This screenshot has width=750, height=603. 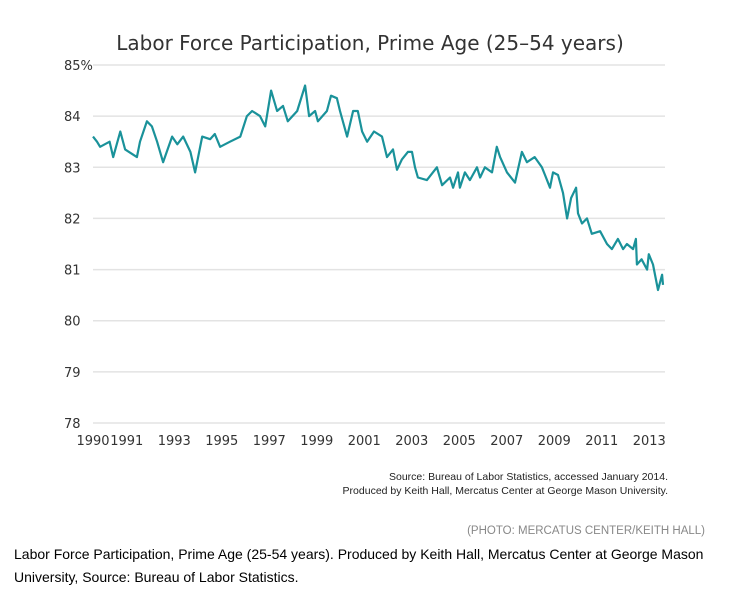 I want to click on x-tick-label: 2007, so click(x=506, y=441).